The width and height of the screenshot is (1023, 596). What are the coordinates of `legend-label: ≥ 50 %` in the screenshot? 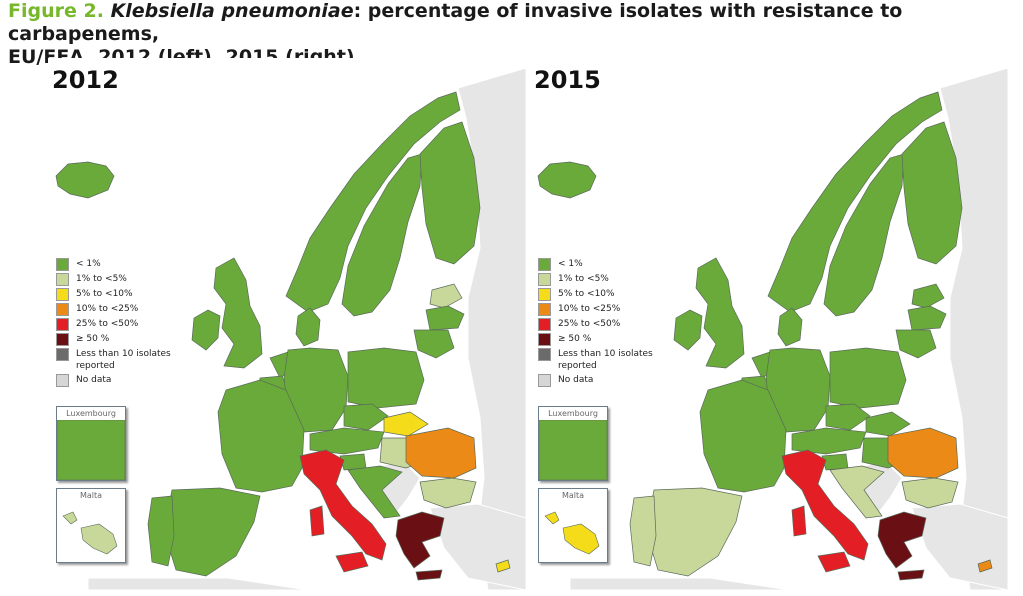 It's located at (93, 339).